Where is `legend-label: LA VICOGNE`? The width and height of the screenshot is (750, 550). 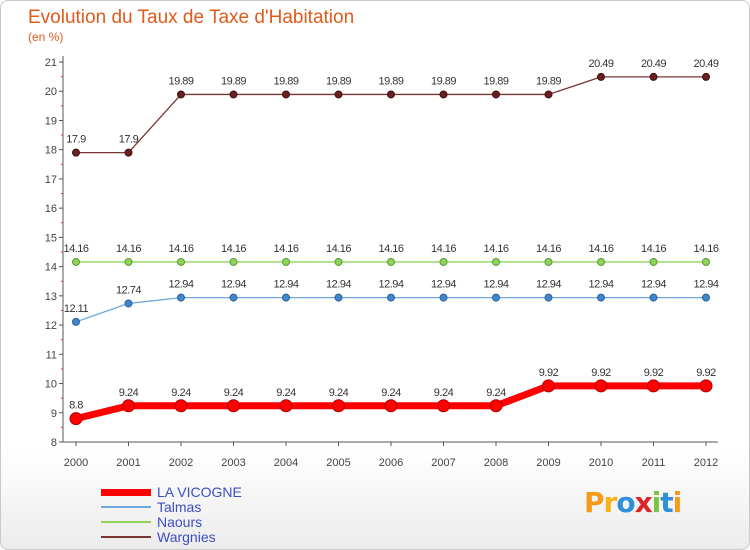 legend-label: LA VICOGNE is located at coordinates (199, 492).